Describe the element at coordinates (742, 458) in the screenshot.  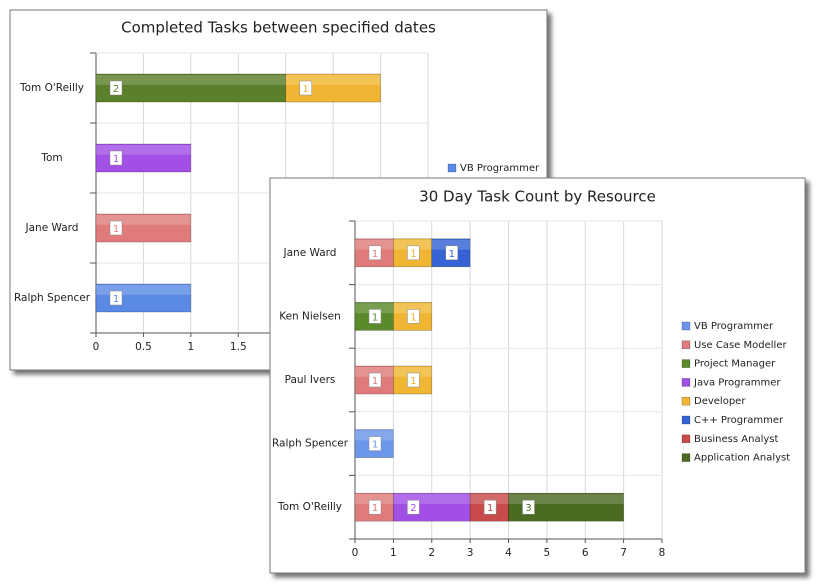
I see `legend-label: Application Analyst` at that location.